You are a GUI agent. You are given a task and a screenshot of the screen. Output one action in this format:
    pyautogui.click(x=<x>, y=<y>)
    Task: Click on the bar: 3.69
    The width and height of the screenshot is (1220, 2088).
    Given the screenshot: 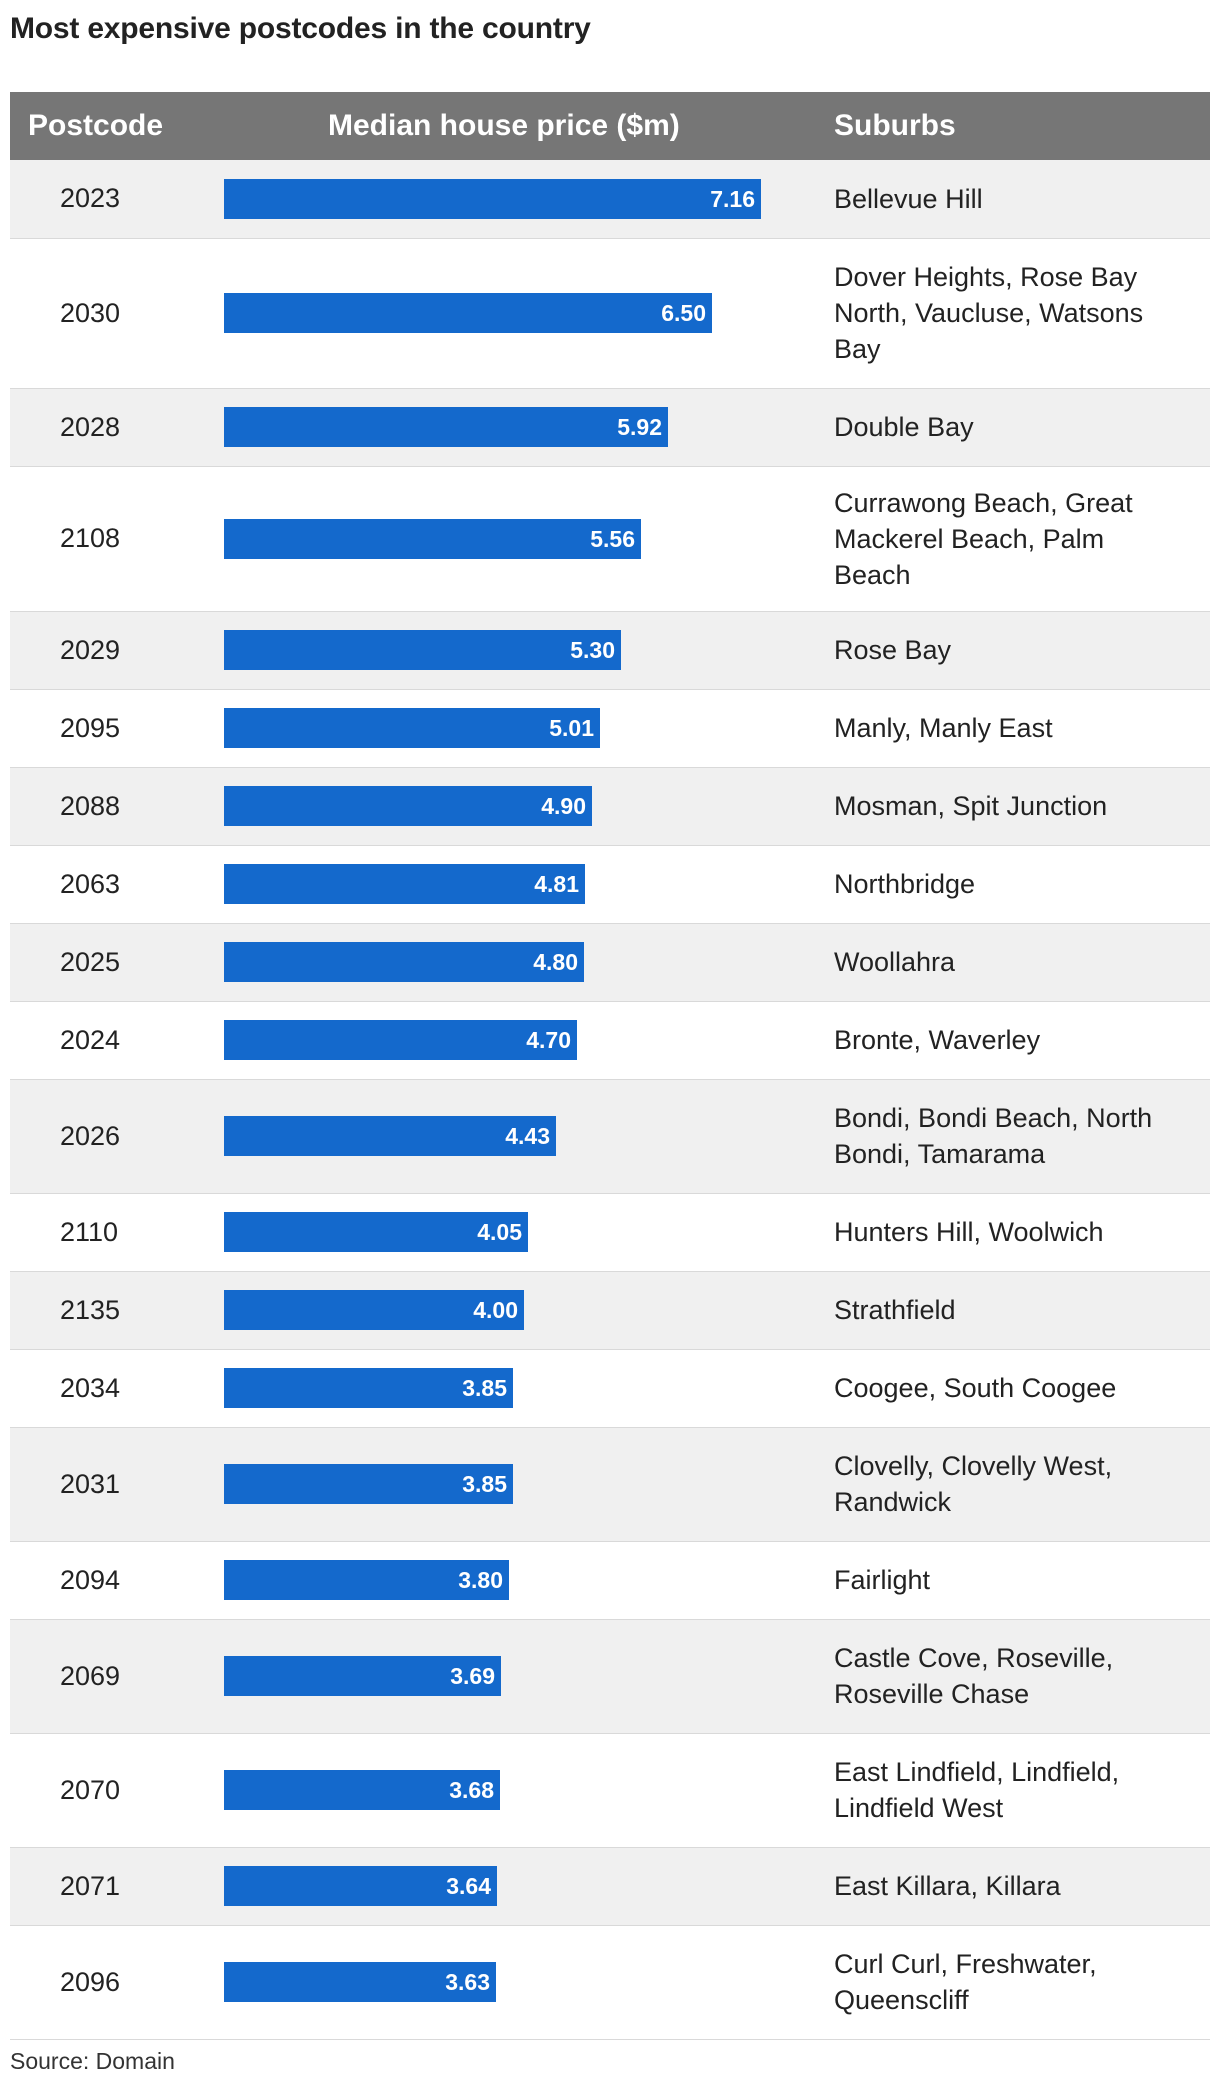 What is the action you would take?
    pyautogui.click(x=362, y=1676)
    